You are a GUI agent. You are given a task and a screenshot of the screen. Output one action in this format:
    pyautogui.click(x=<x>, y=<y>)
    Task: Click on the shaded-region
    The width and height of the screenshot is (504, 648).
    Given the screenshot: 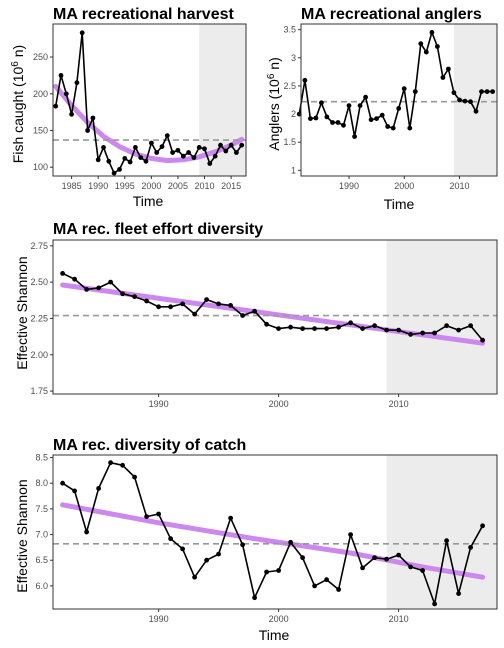 What is the action you would take?
    pyautogui.click(x=441, y=317)
    